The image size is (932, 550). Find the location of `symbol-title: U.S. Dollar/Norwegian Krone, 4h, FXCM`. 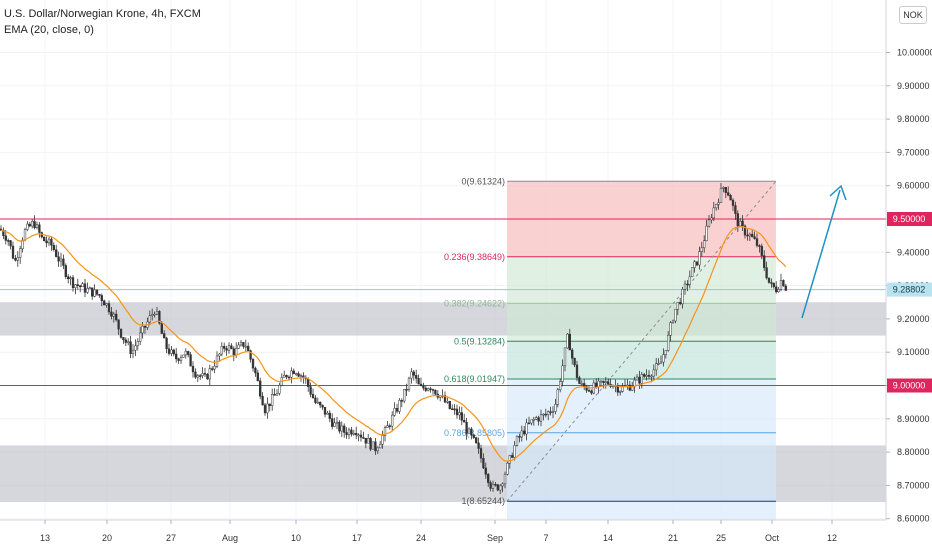

symbol-title: U.S. Dollar/Norwegian Krone, 4h, FXCM is located at coordinates (102, 14).